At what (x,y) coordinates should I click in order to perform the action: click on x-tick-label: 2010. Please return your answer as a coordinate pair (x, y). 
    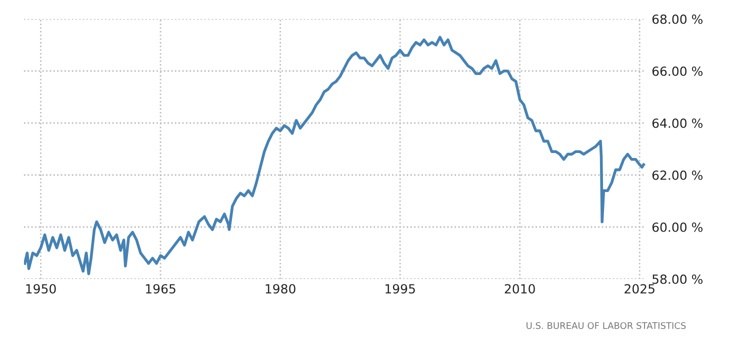
    Looking at the image, I should click on (519, 289).